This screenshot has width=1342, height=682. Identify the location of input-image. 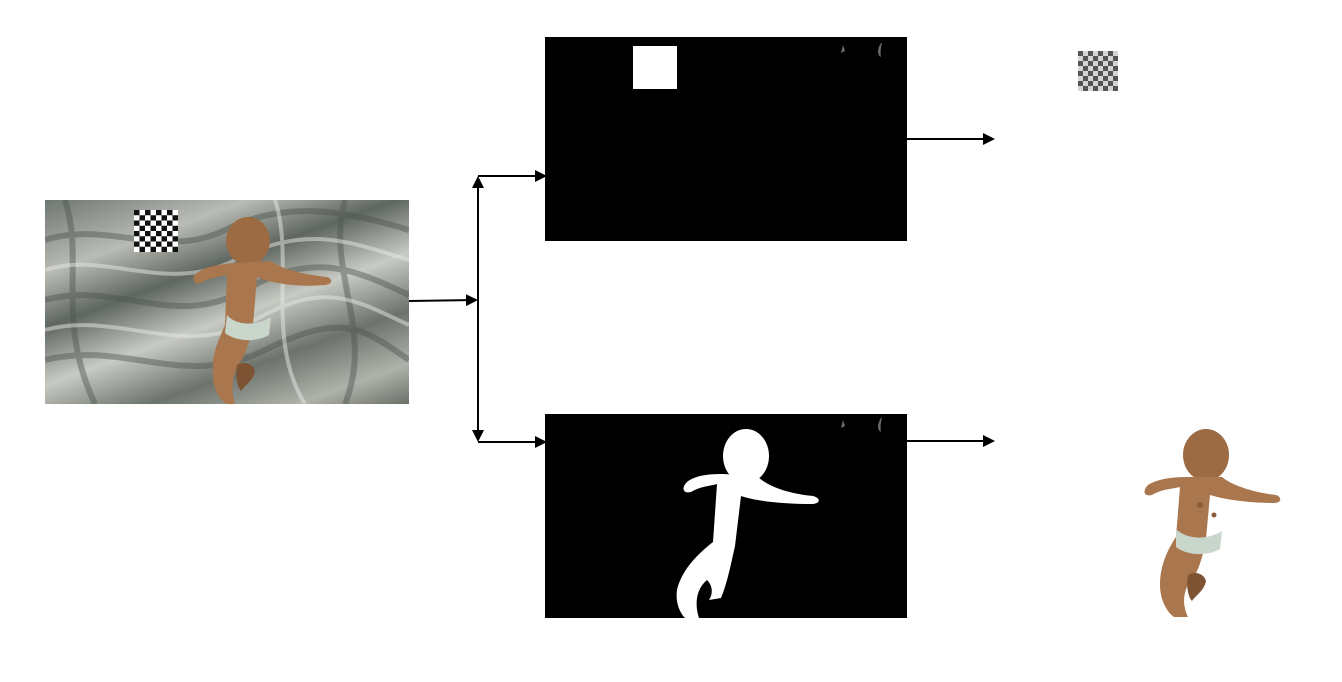
(227, 302).